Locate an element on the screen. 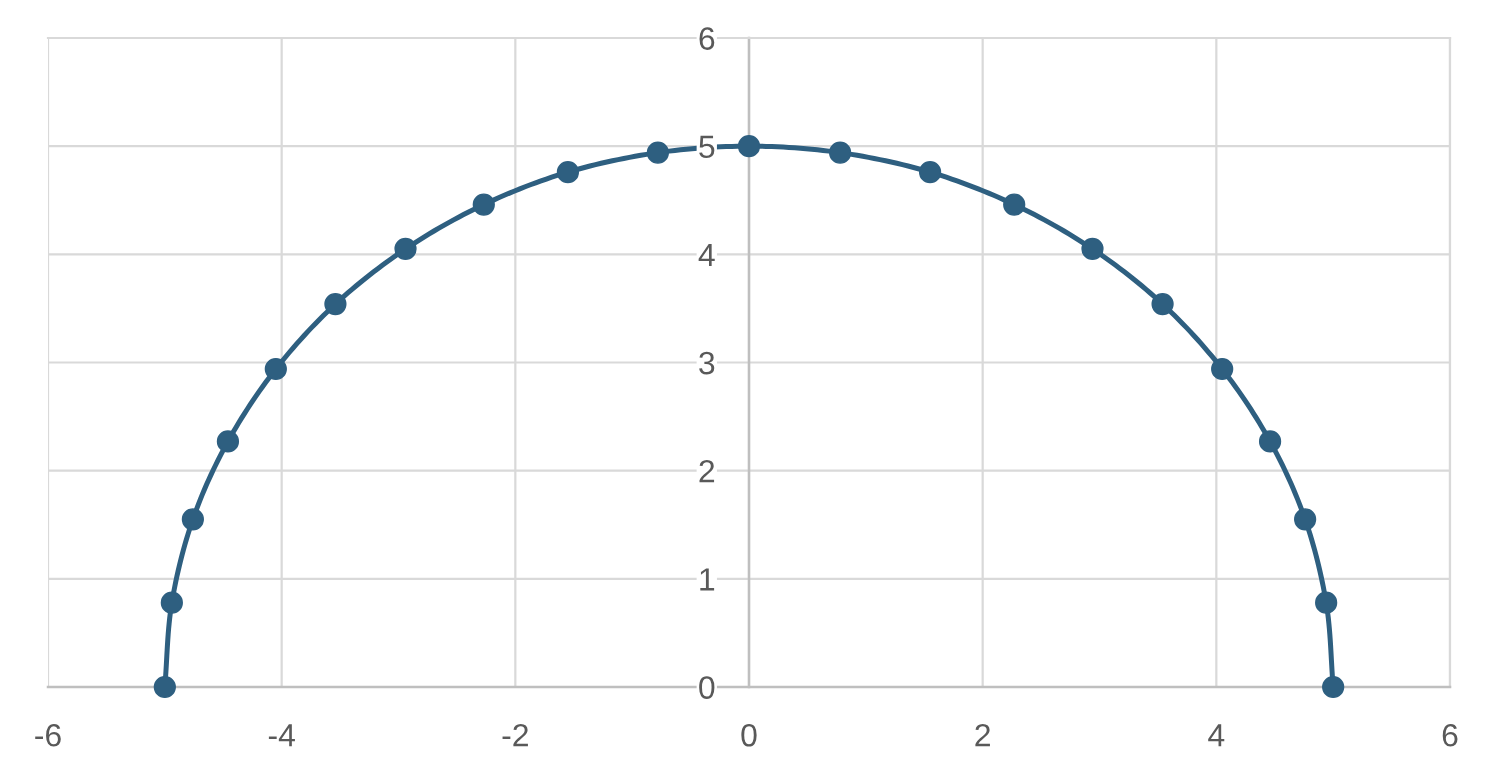  y-tick-label: 6 is located at coordinates (707, 38).